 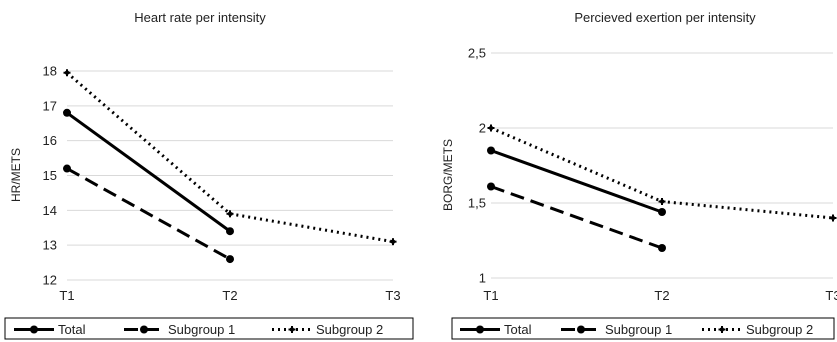 I want to click on y-axis-label: BORG/METS, so click(x=448, y=175).